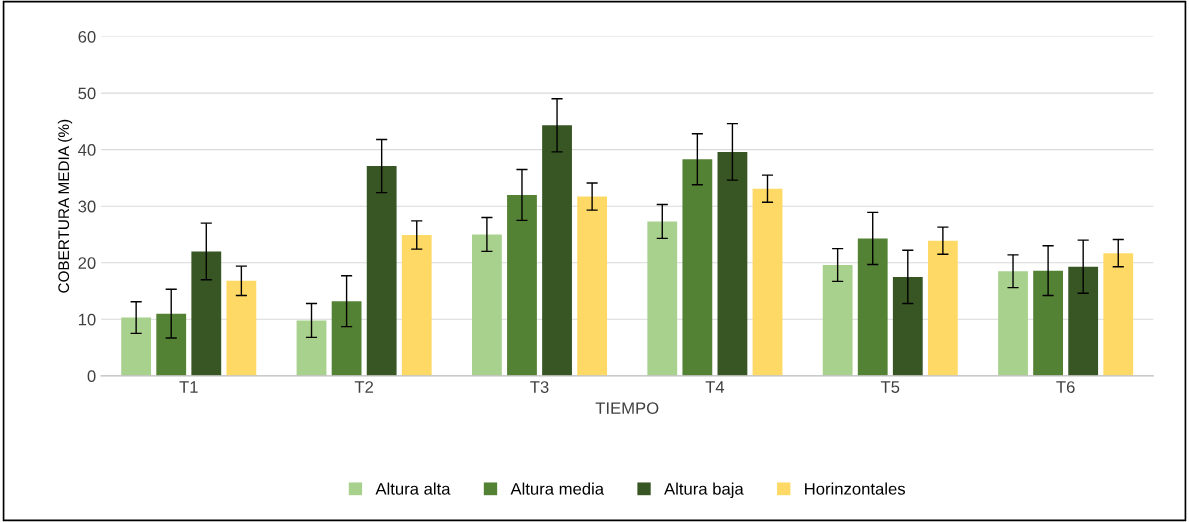  Describe the element at coordinates (87, 206) in the screenshot. I see `y-tick-label: 30` at that location.